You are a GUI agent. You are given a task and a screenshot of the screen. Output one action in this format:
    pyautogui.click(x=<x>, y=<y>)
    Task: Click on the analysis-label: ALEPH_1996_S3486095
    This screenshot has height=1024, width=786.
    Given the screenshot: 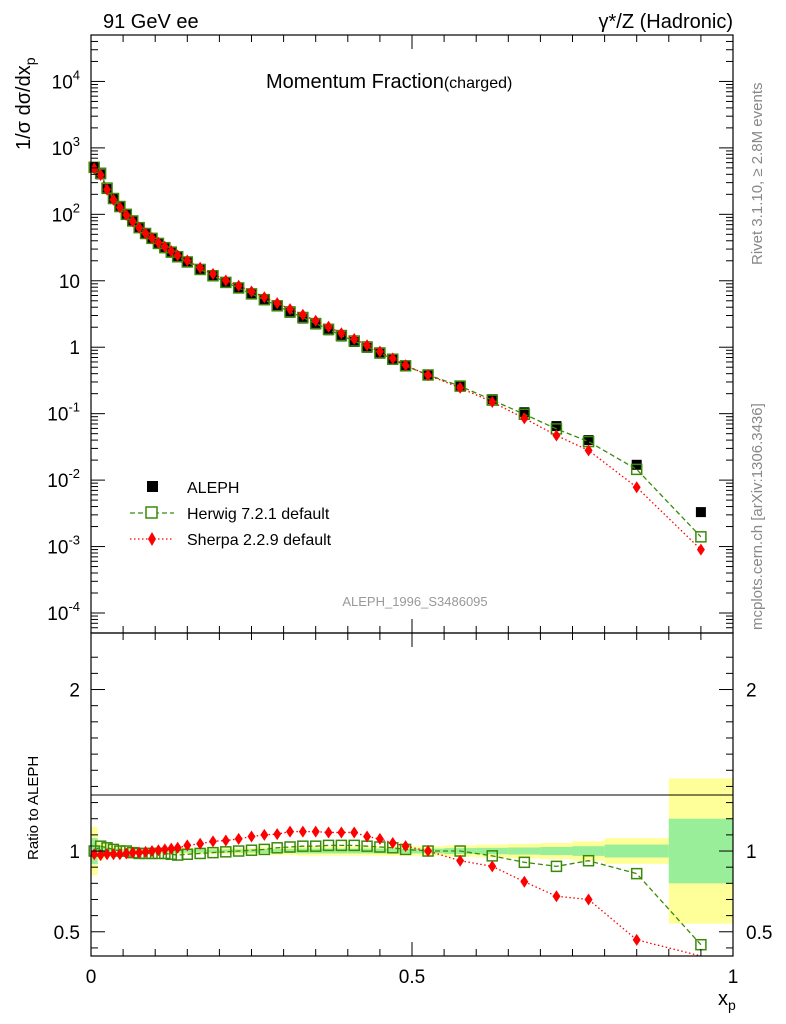 What is the action you would take?
    pyautogui.click(x=414, y=601)
    